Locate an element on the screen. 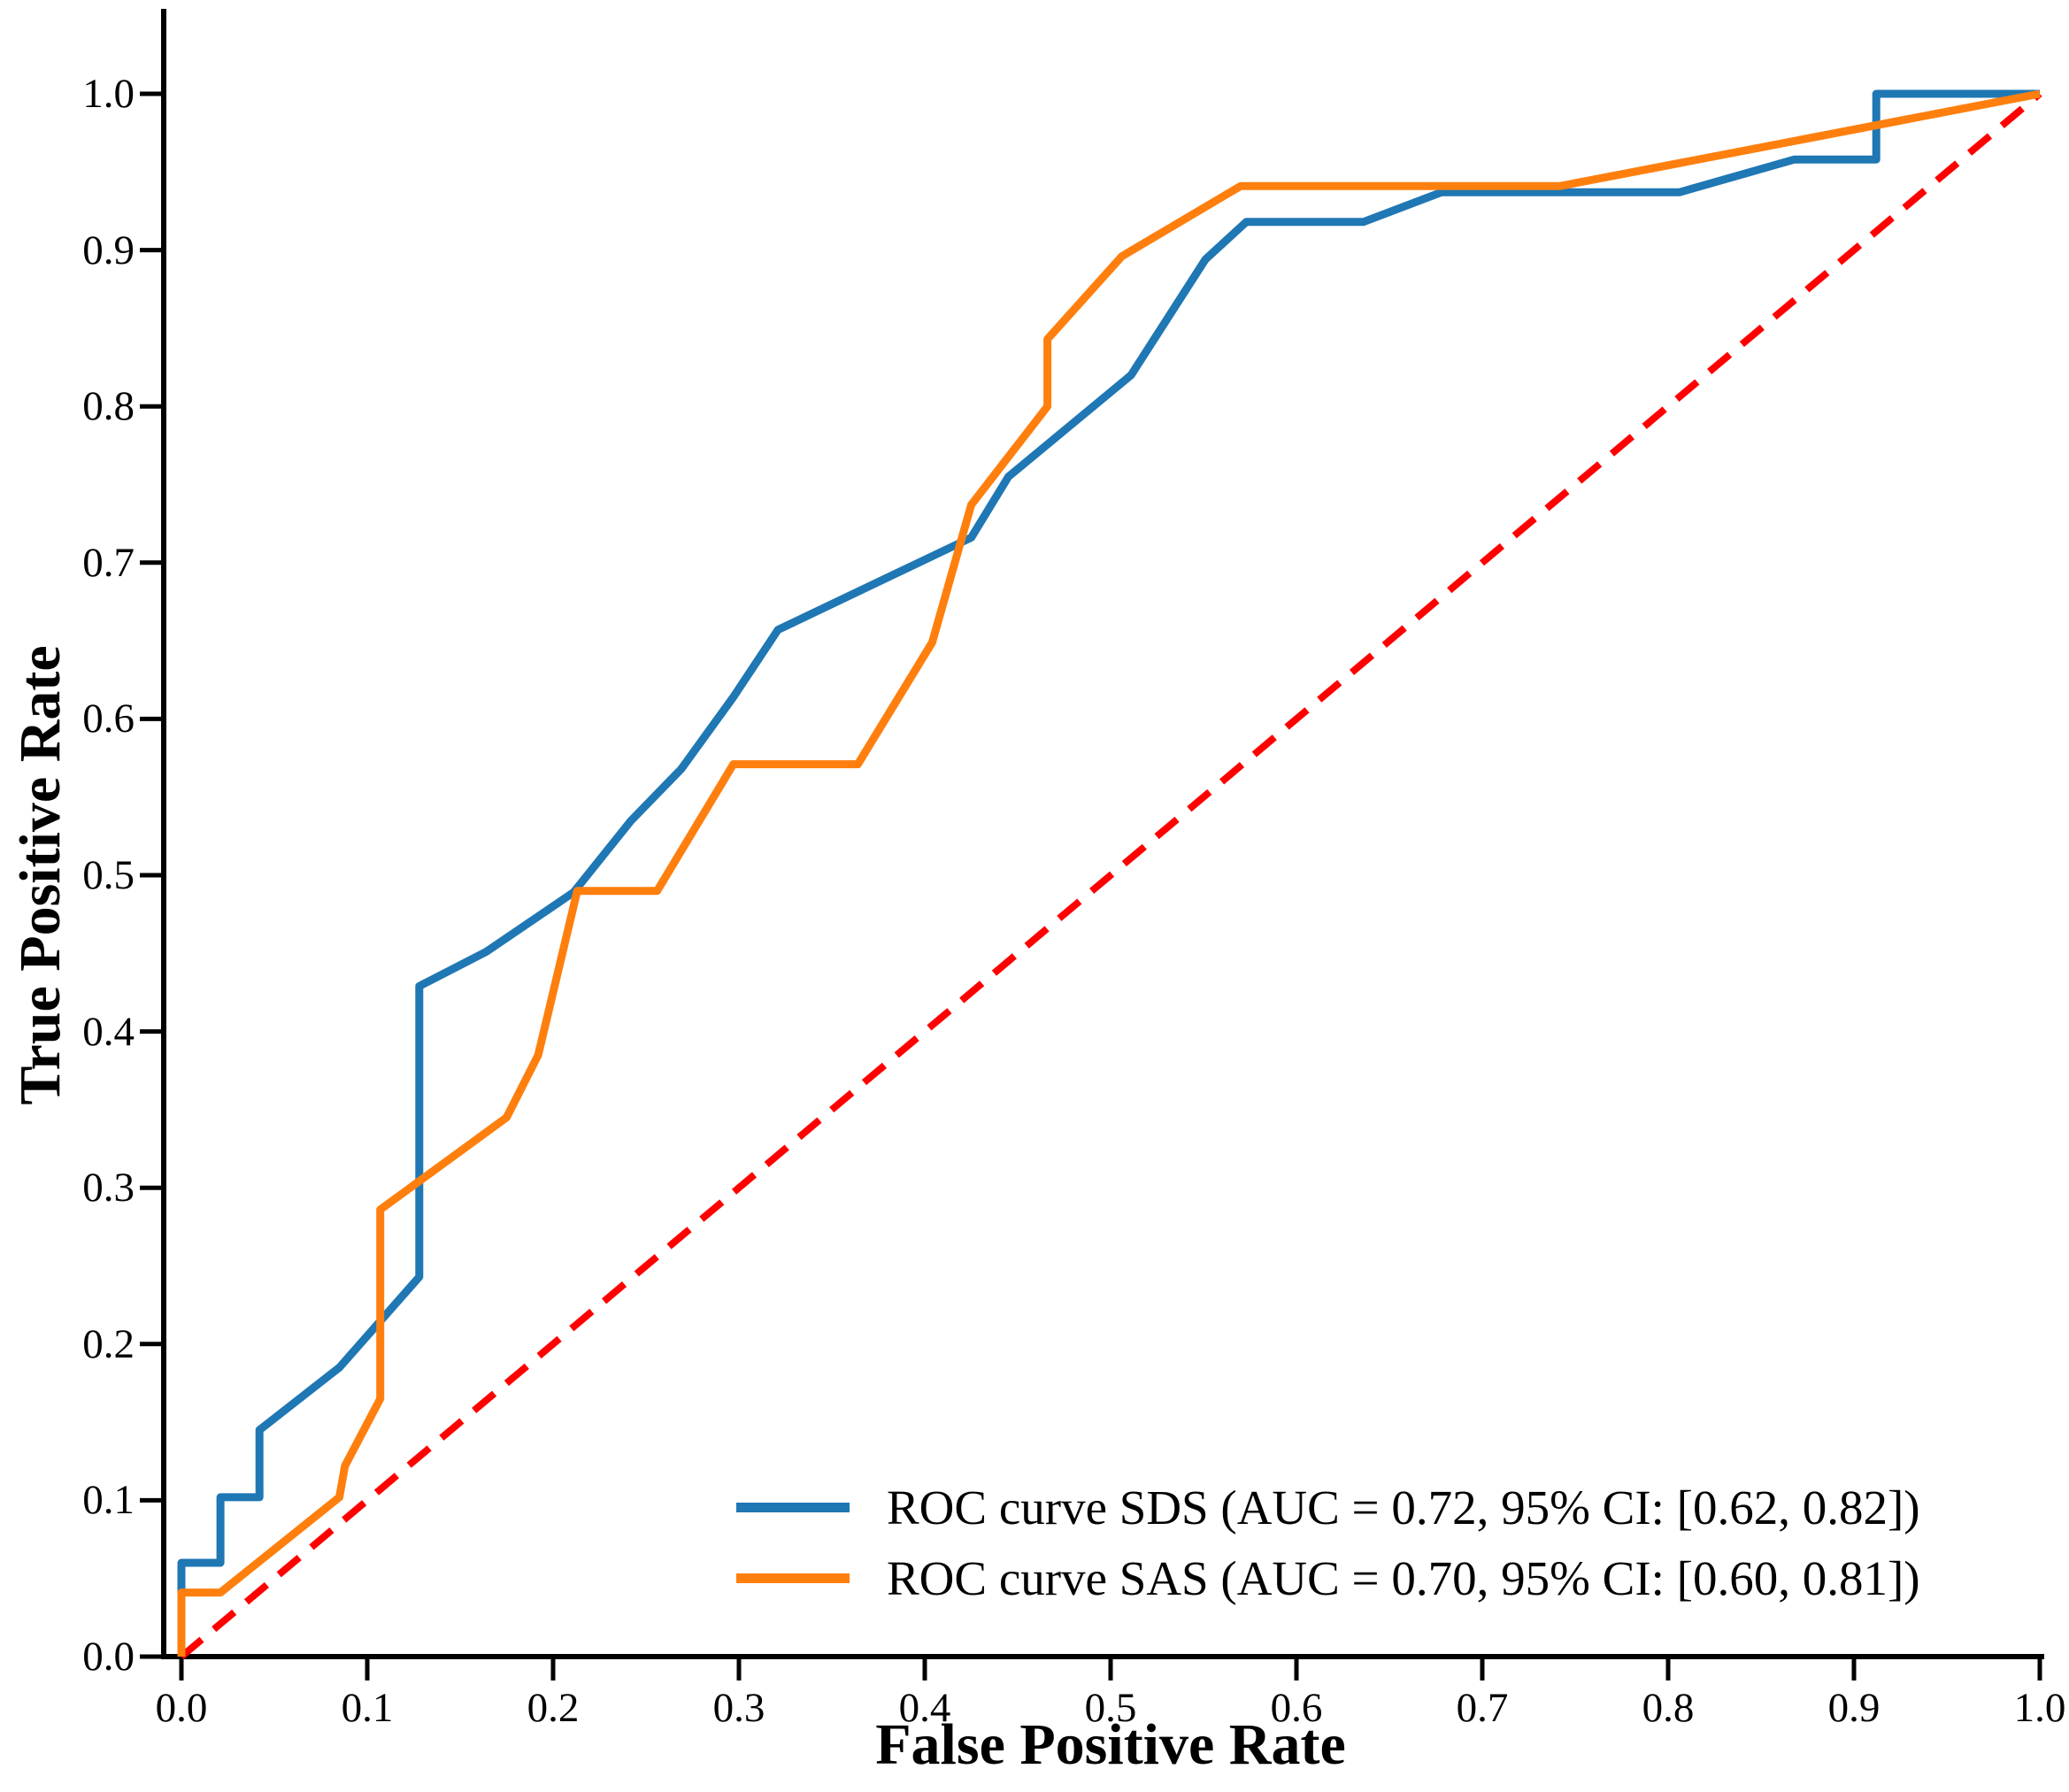 The width and height of the screenshot is (2069, 1792). y-tick-label: 1.0 is located at coordinates (109, 94).